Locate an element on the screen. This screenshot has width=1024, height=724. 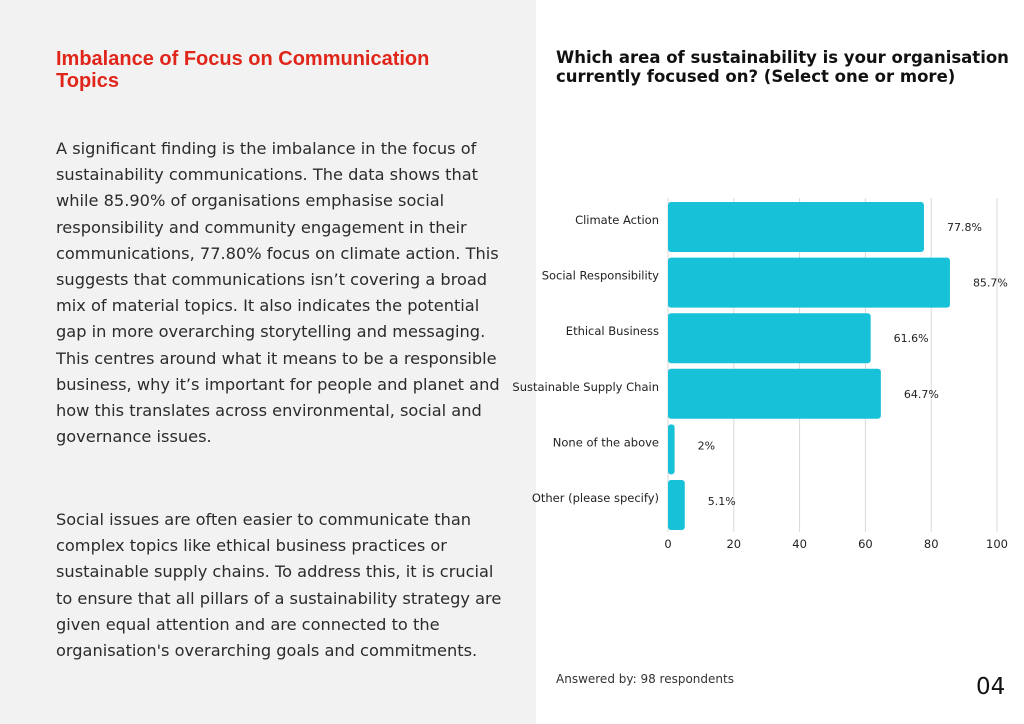
category-label: Social Responsibility is located at coordinates (600, 276).